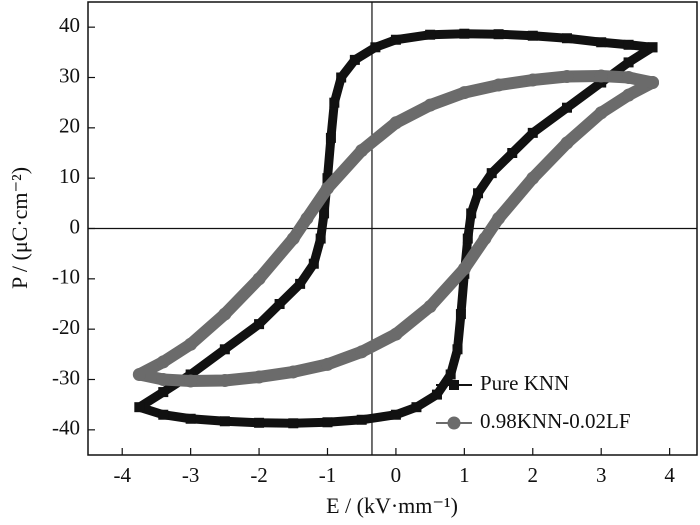 The width and height of the screenshot is (700, 525). What do you see at coordinates (66, 277) in the screenshot?
I see `y-tick-label: -10` at bounding box center [66, 277].